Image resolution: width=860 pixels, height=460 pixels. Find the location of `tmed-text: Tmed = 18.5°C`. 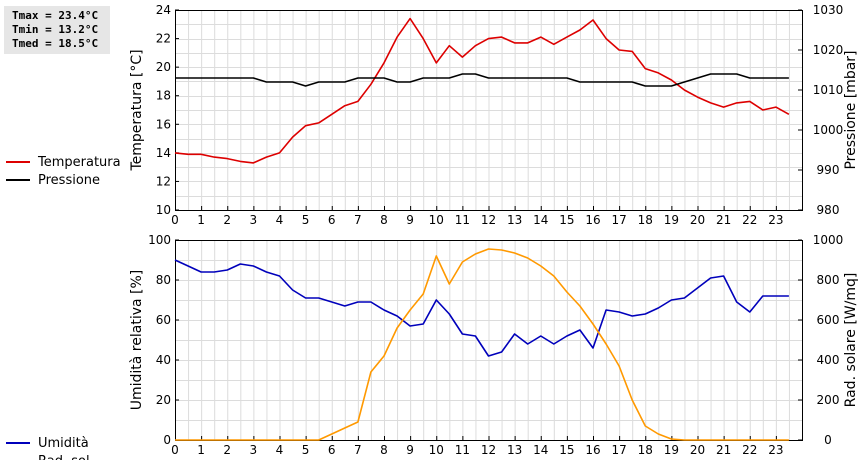

tmed-text: Tmed = 18.5°C is located at coordinates (55, 43).